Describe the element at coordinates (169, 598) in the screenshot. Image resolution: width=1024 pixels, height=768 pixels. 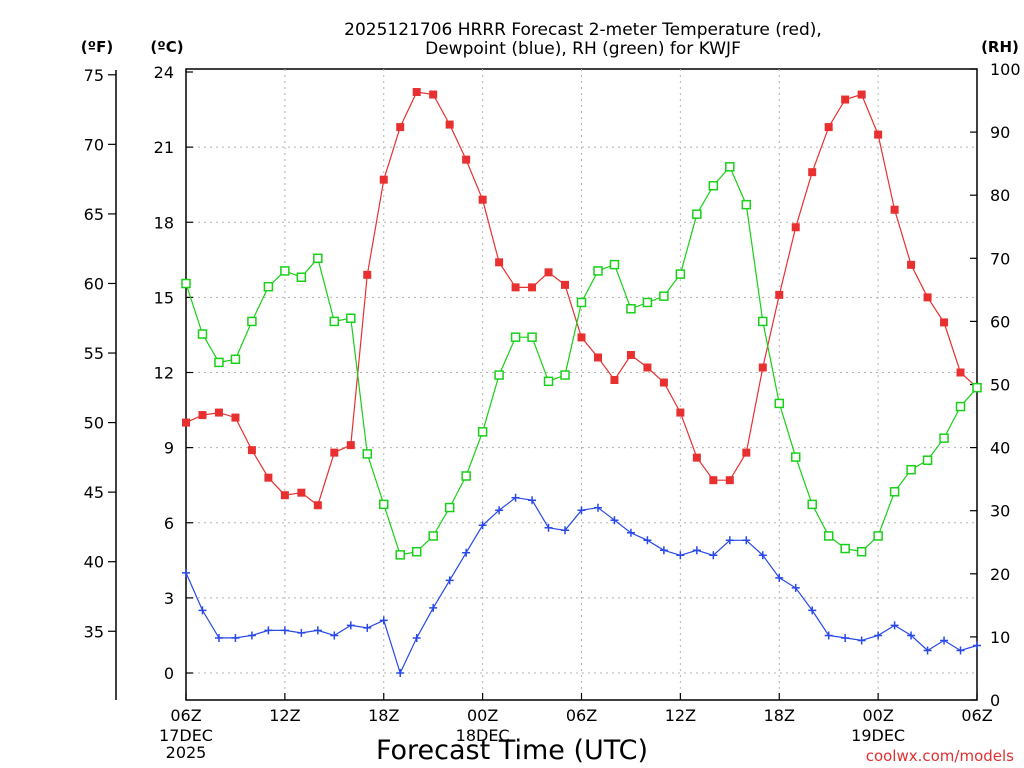
I see `celsius-tick-label: 3` at that location.